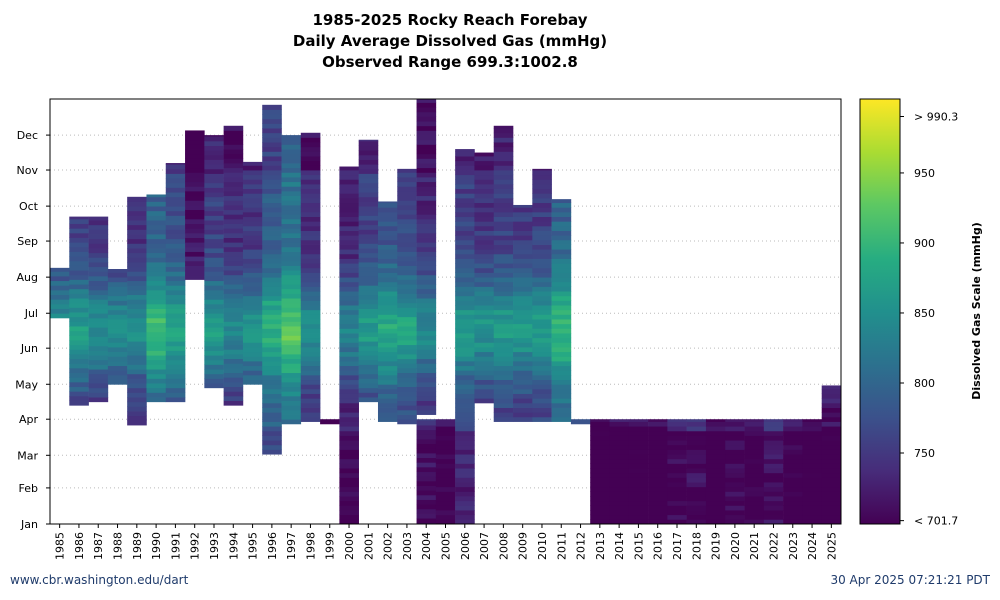 The image size is (1000, 600). I want to click on x-tick-label: 2016, so click(658, 546).